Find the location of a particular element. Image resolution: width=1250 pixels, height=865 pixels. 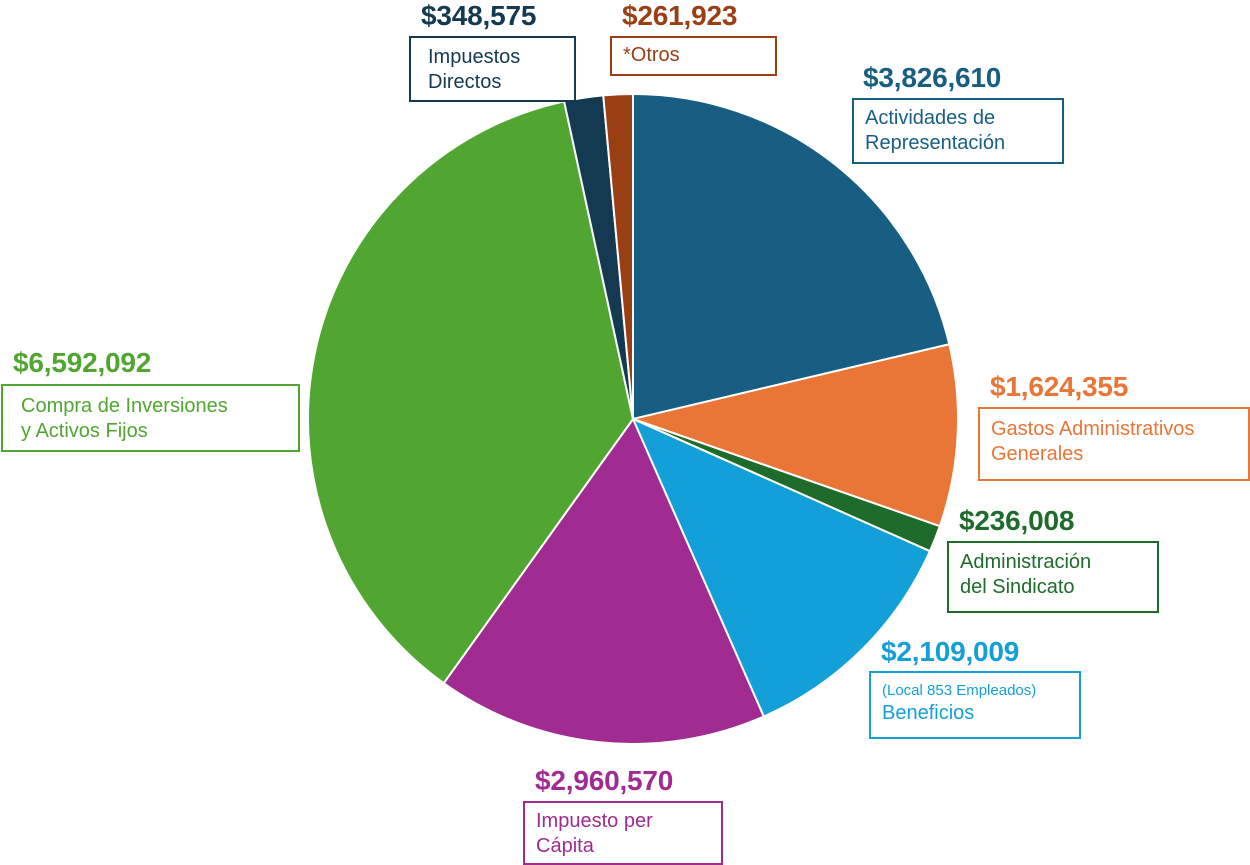

callout-administracion-del-sindicato: $236,008 Administración del Sindicato is located at coordinates (1053, 560).